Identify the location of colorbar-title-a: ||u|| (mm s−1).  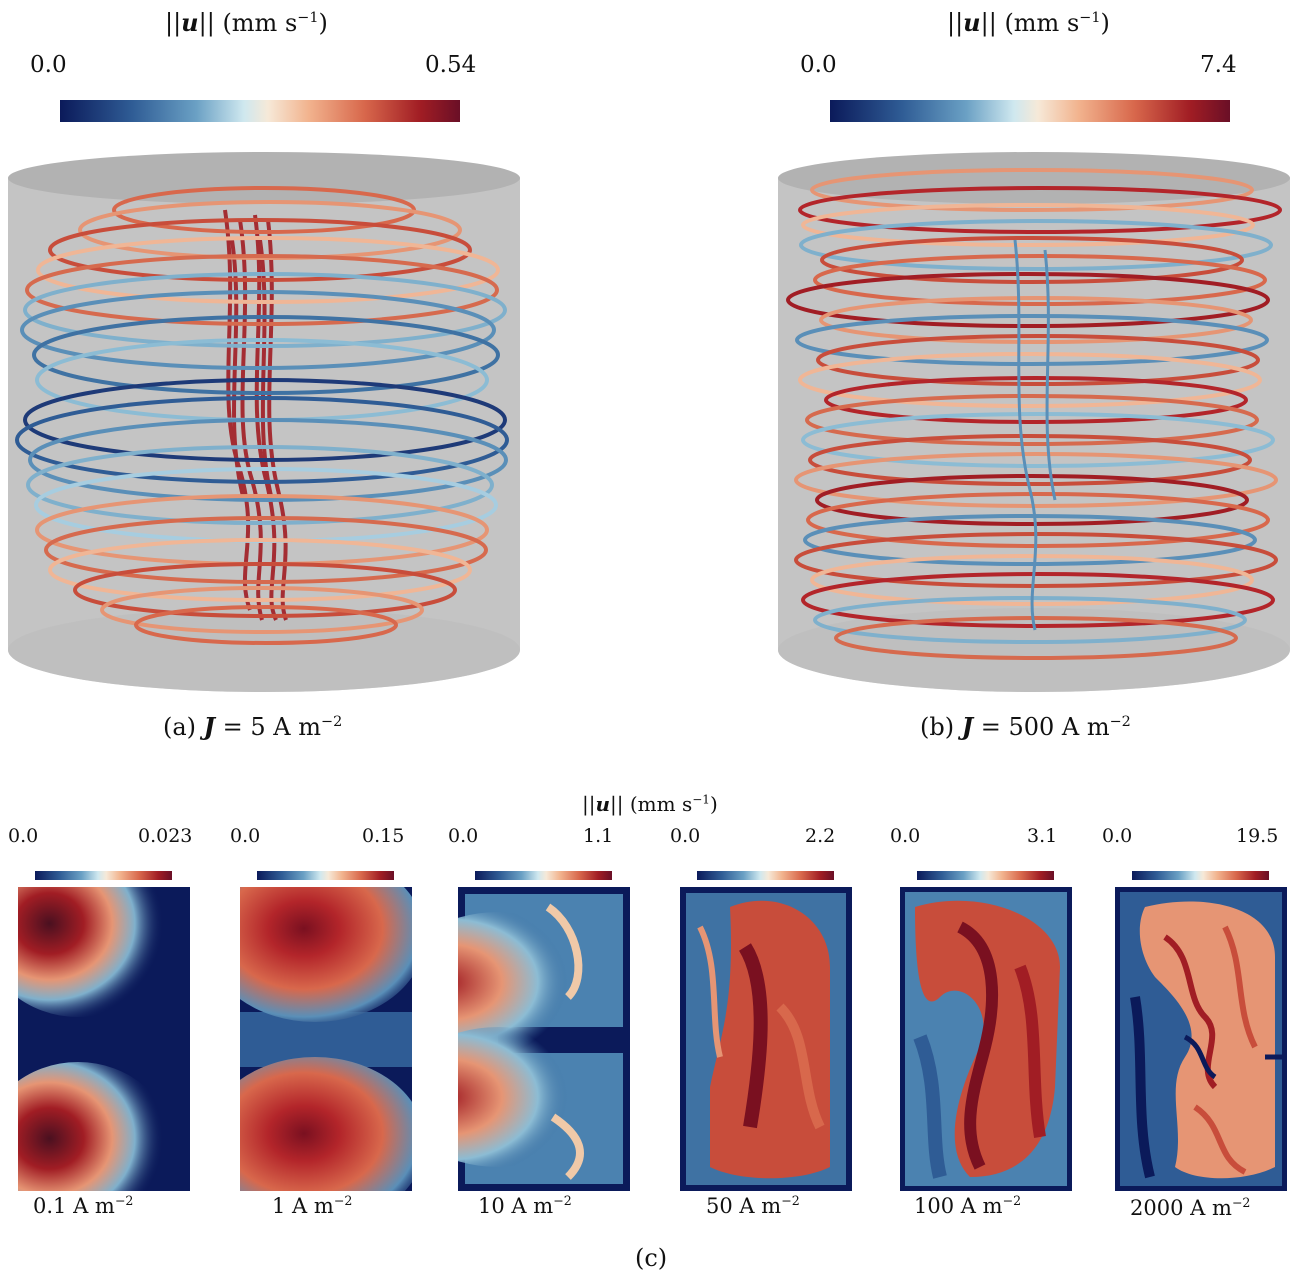
(246, 22).